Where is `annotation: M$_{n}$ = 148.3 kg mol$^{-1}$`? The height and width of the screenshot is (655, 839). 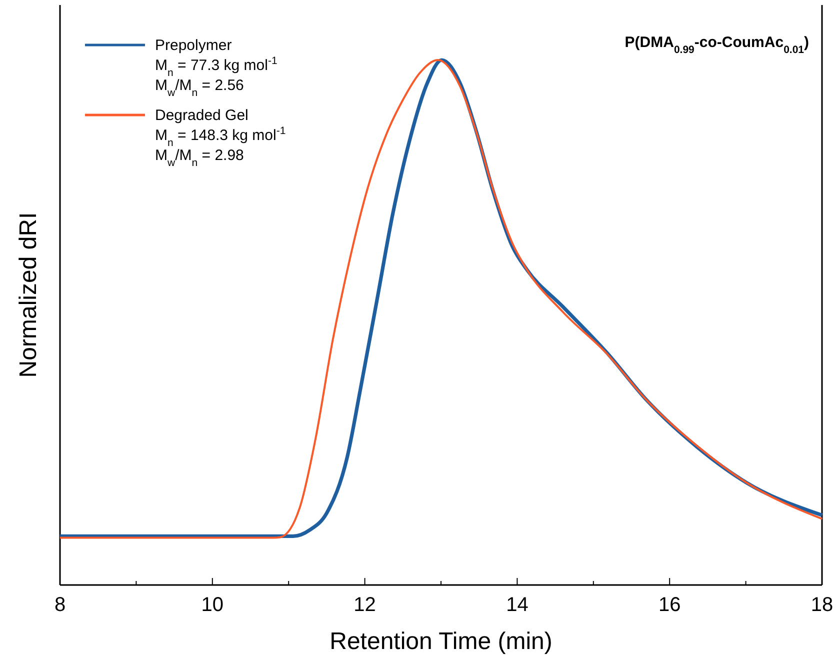 annotation: M$_{n}$ = 148.3 kg mol$^{-1}$ is located at coordinates (220, 137).